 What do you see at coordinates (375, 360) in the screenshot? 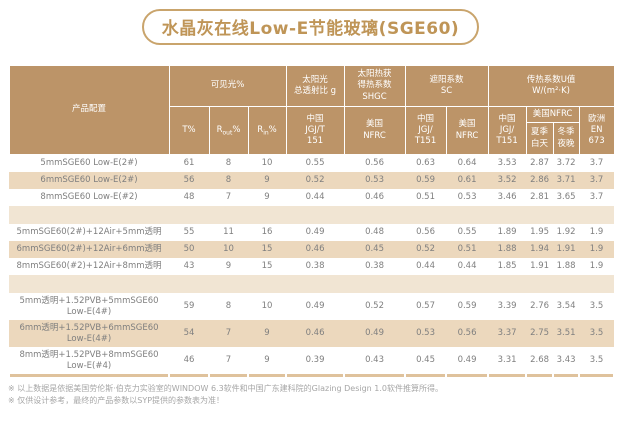
I see `table-cell: 0.43` at bounding box center [375, 360].